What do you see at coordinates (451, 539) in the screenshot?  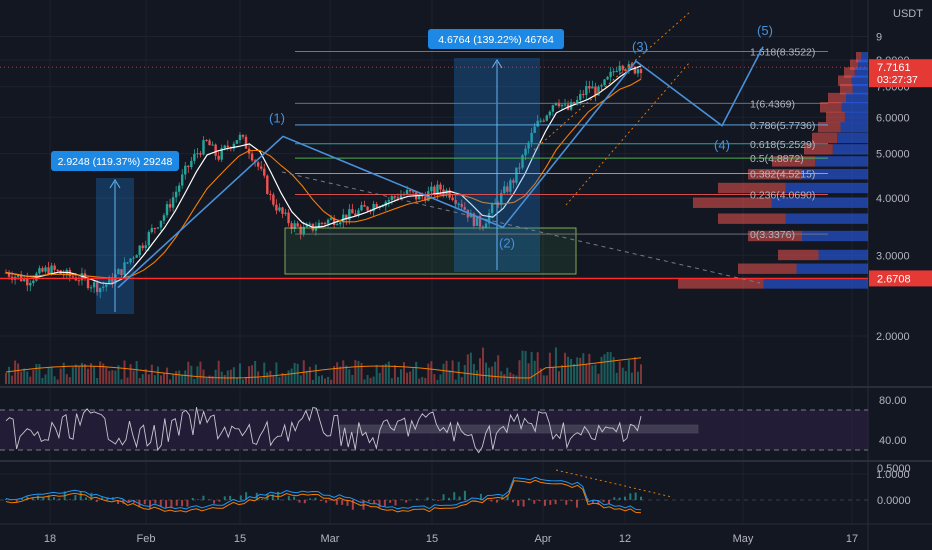 I see `time-axis: 18 Feb 15 Mar 15 Apr 12 May 17` at bounding box center [451, 539].